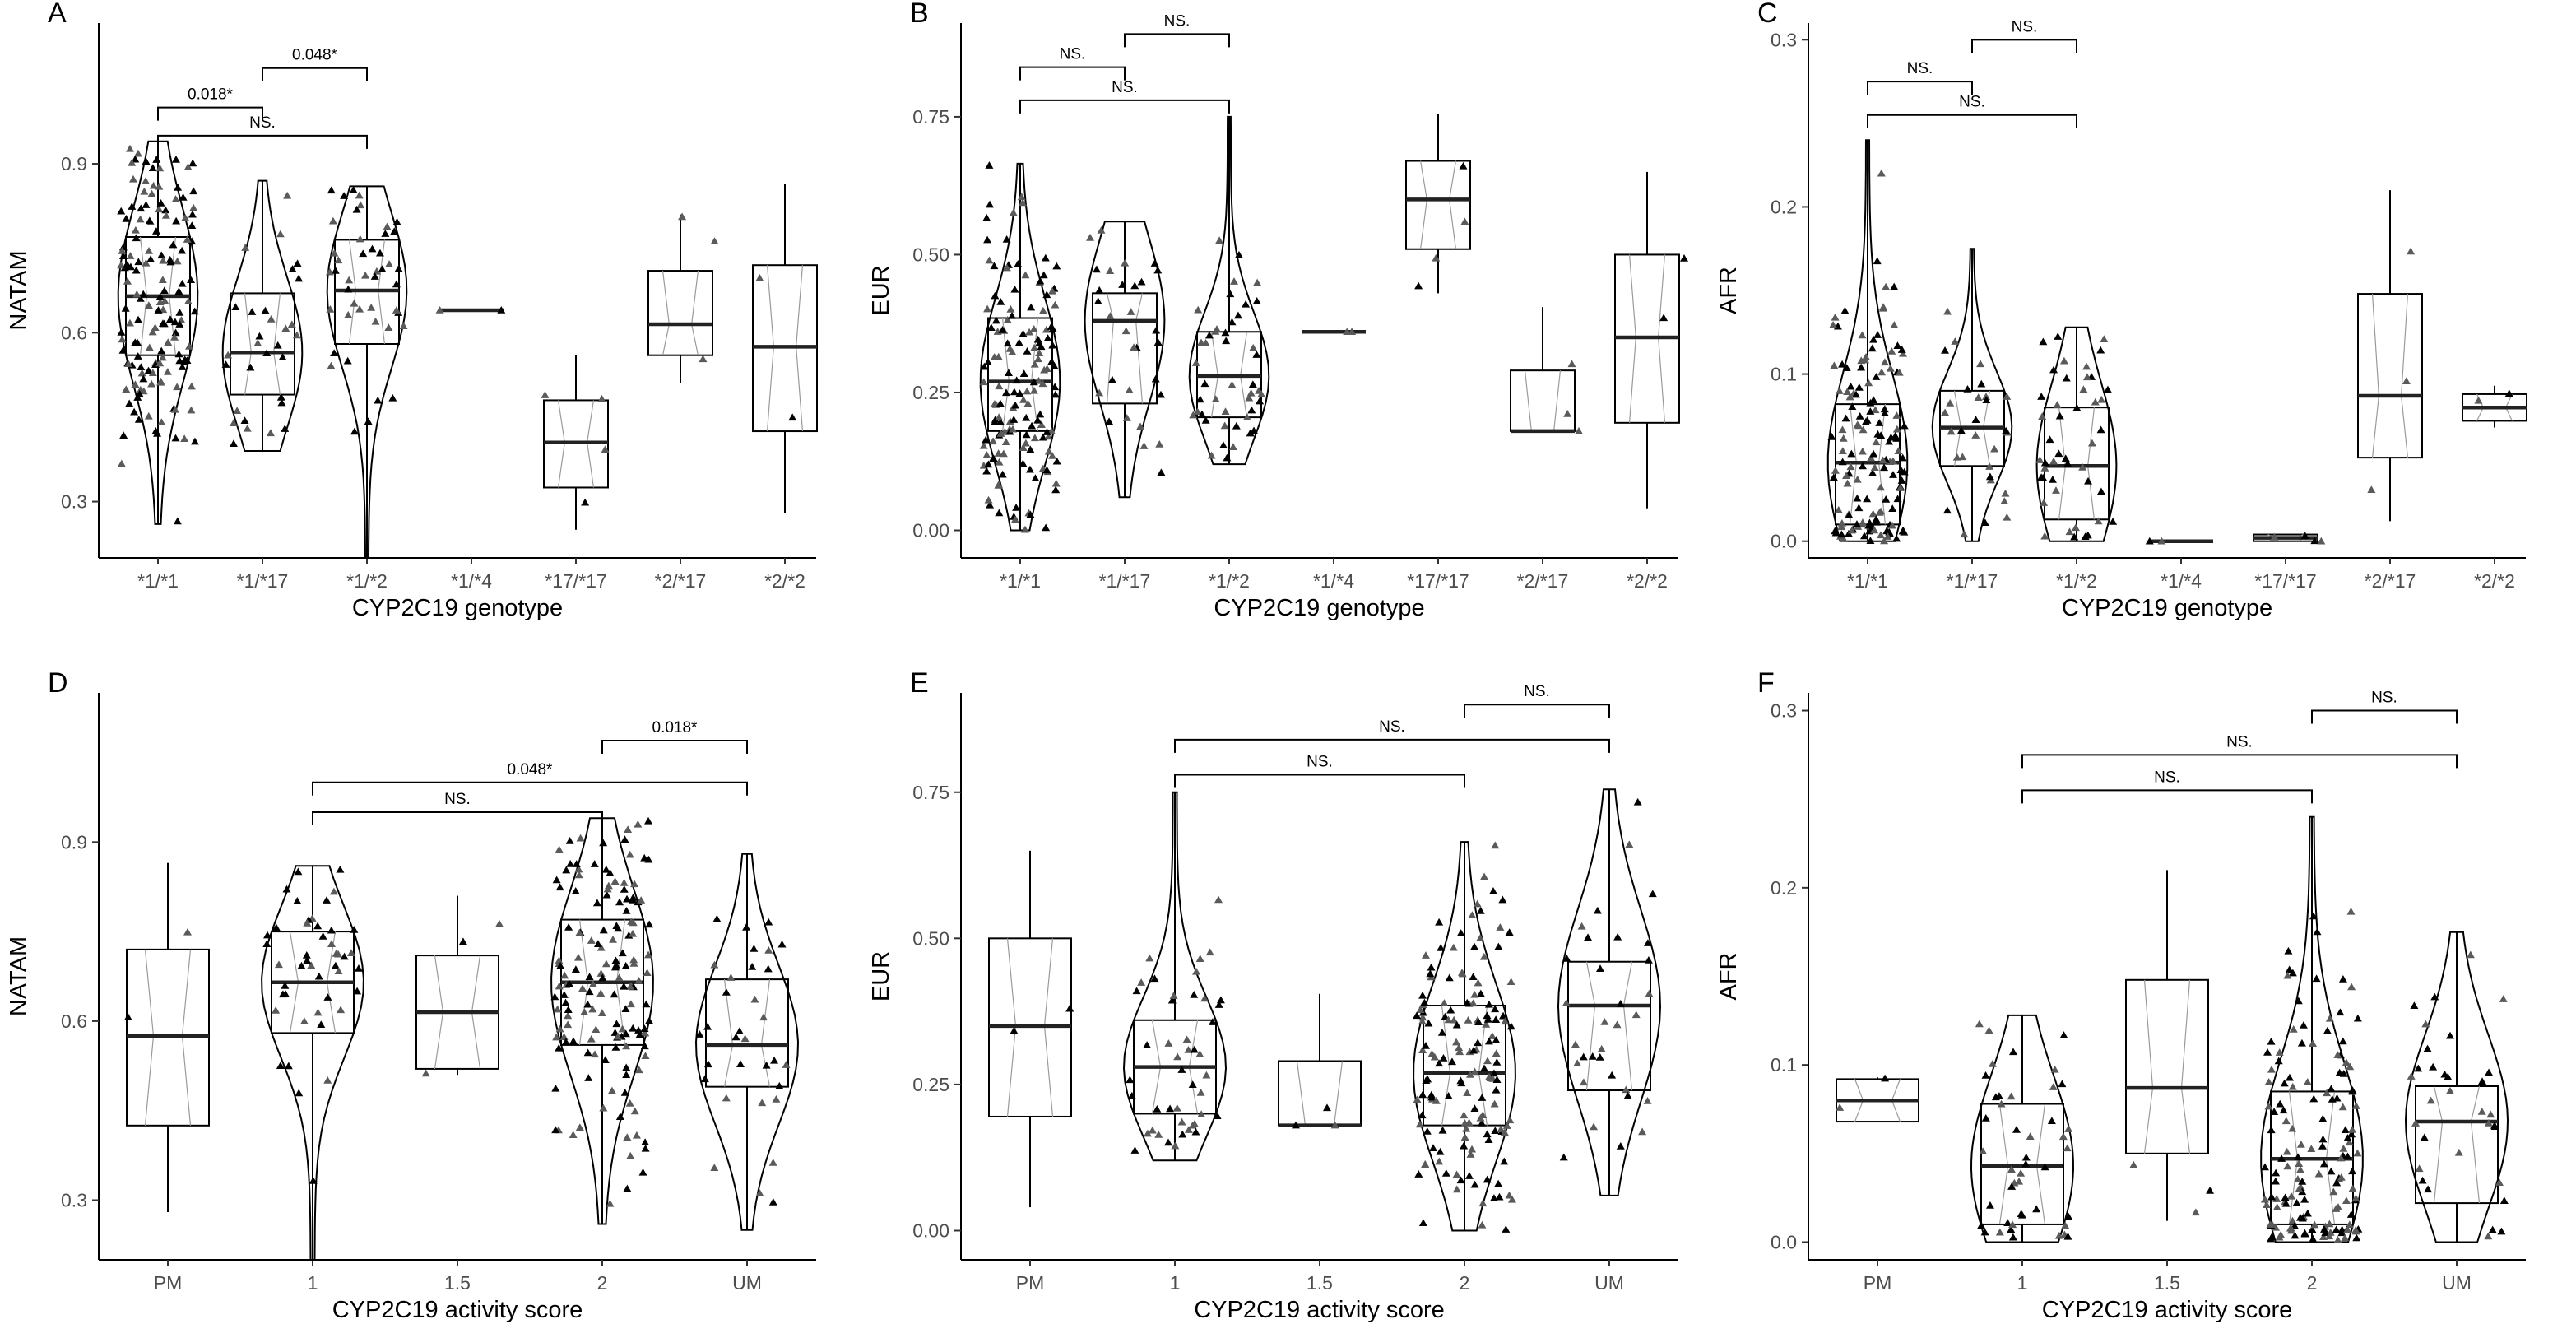 The image size is (2576, 1338). What do you see at coordinates (1784, 206) in the screenshot?
I see `y-tick-label: 0.2` at bounding box center [1784, 206].